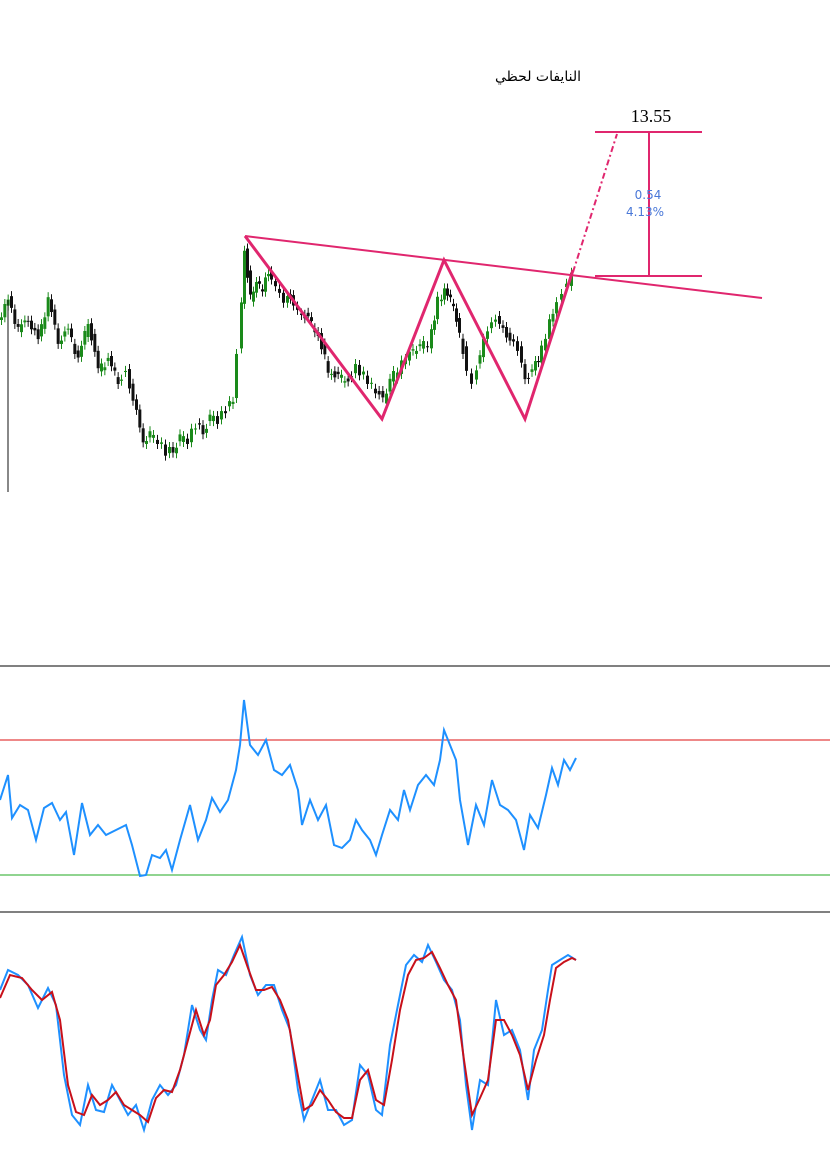  Describe the element at coordinates (409, 329) in the screenshot. I see `pattern-zigzag` at that location.